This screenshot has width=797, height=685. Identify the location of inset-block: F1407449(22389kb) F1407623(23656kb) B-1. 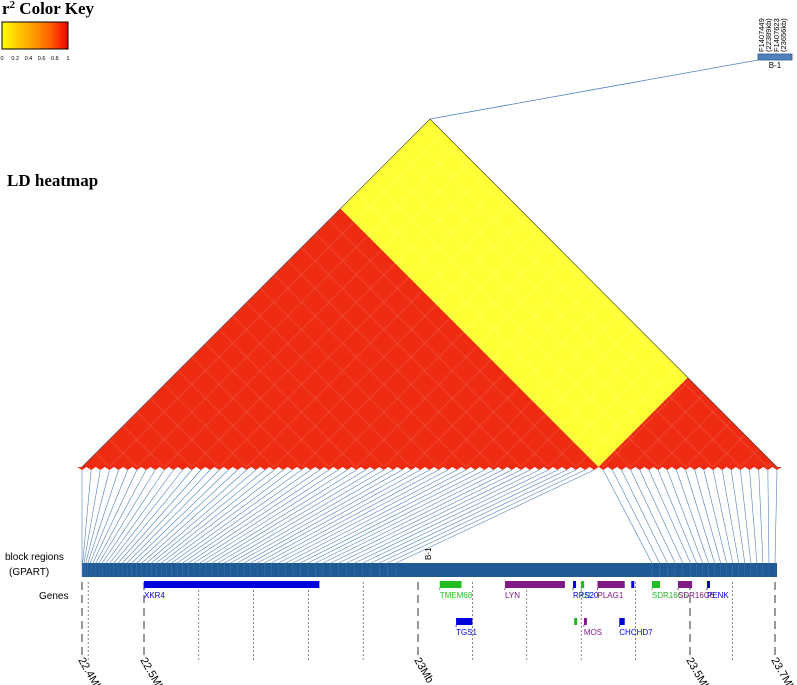
(611, 69).